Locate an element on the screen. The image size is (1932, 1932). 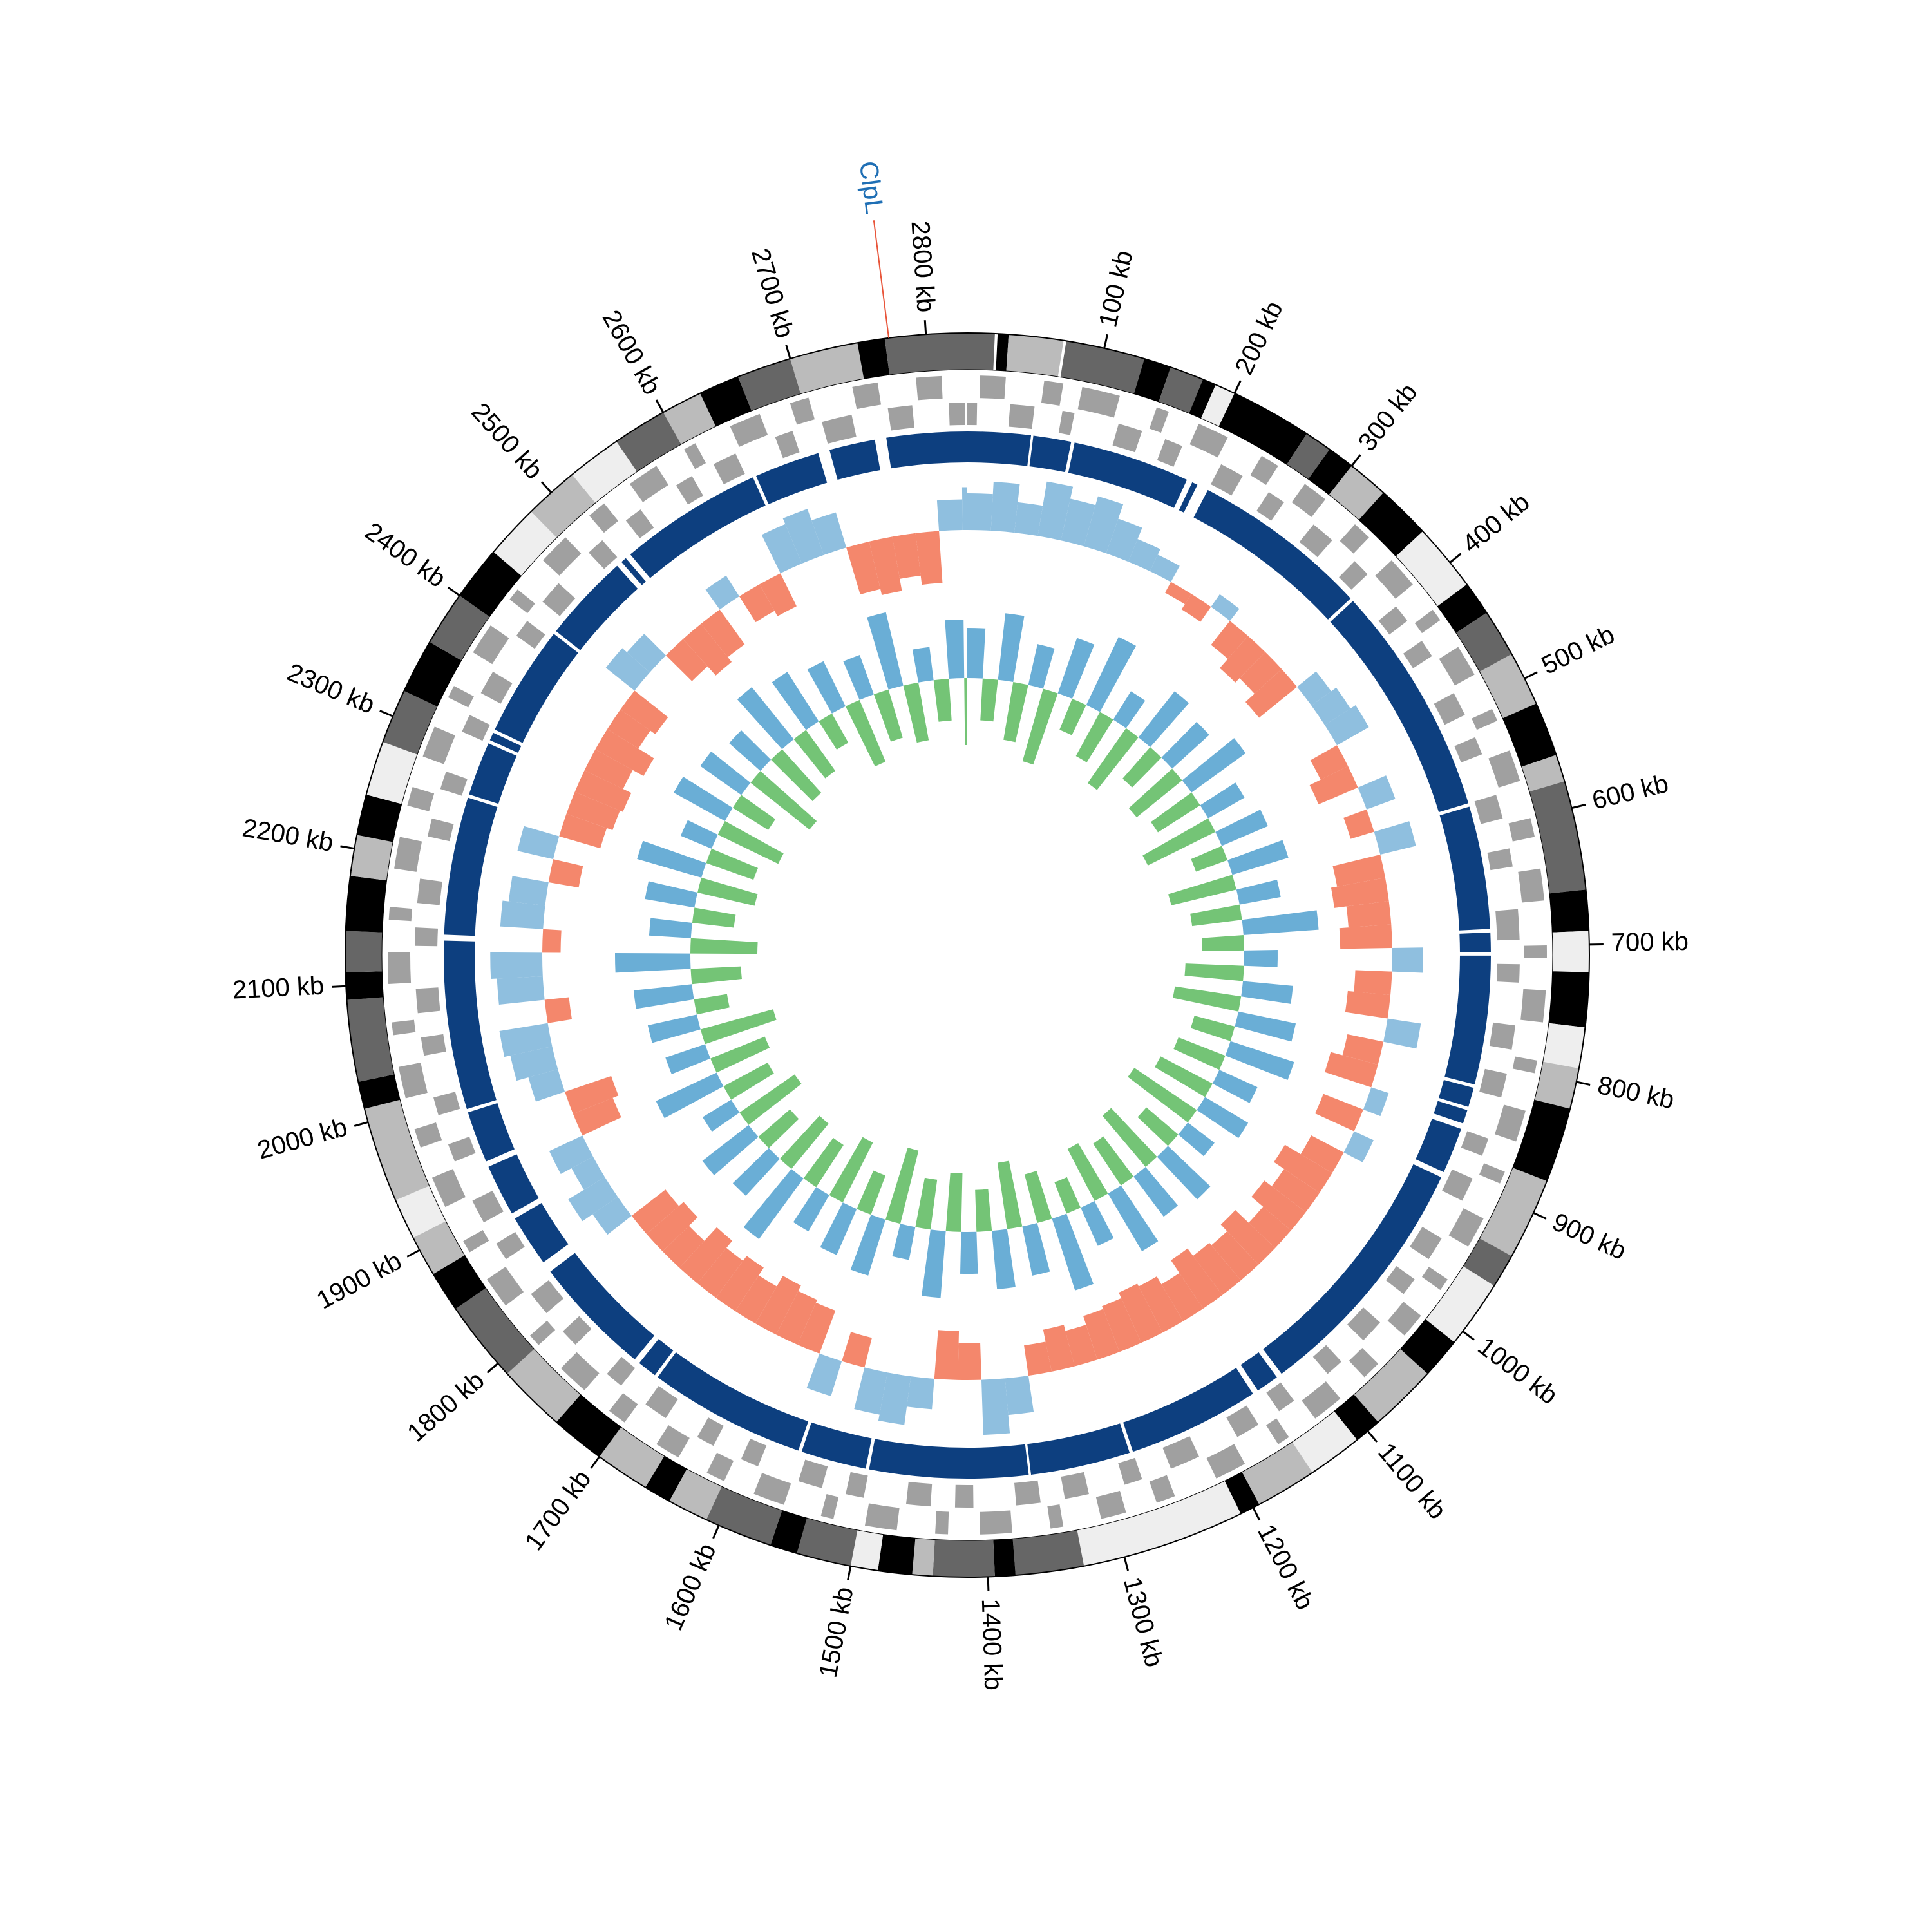
tick-label: 2800 kb is located at coordinates (922, 267).